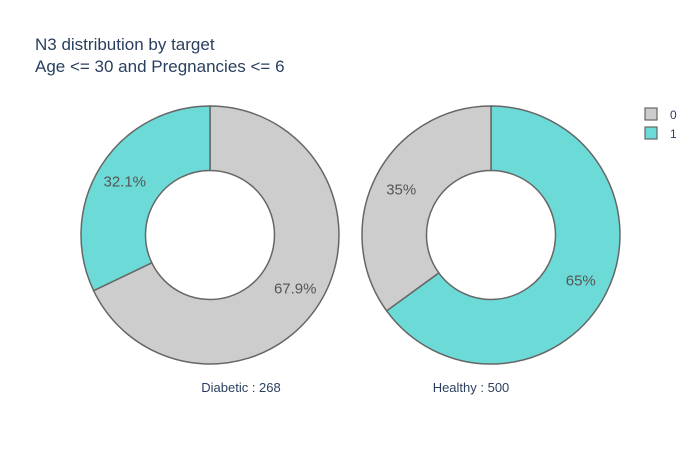 The height and width of the screenshot is (450, 700). Describe the element at coordinates (125, 44) in the screenshot. I see `chart-title-line: N3 distribution by target` at that location.